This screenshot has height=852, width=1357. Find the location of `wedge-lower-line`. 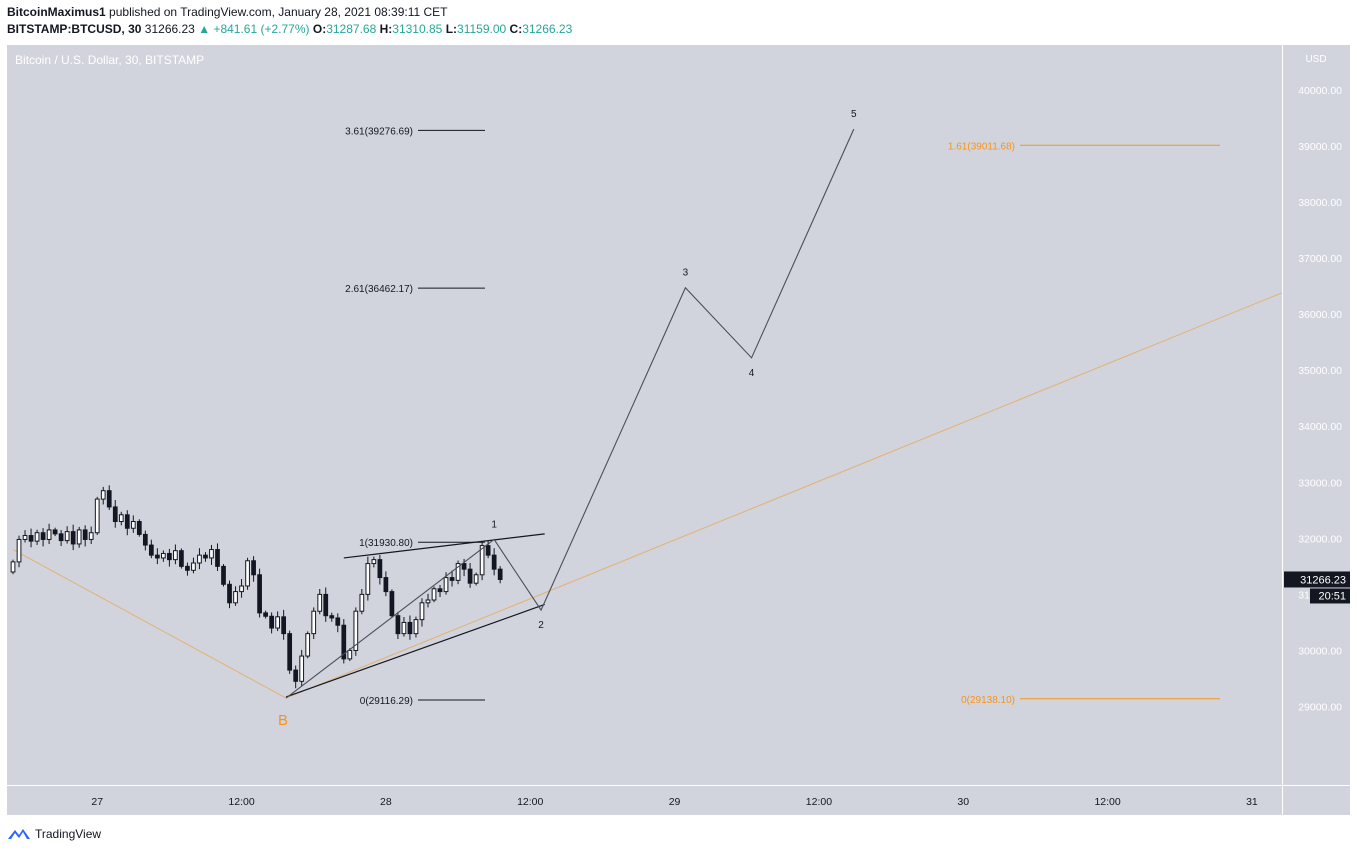

wedge-lower-line is located at coordinates (415, 650).